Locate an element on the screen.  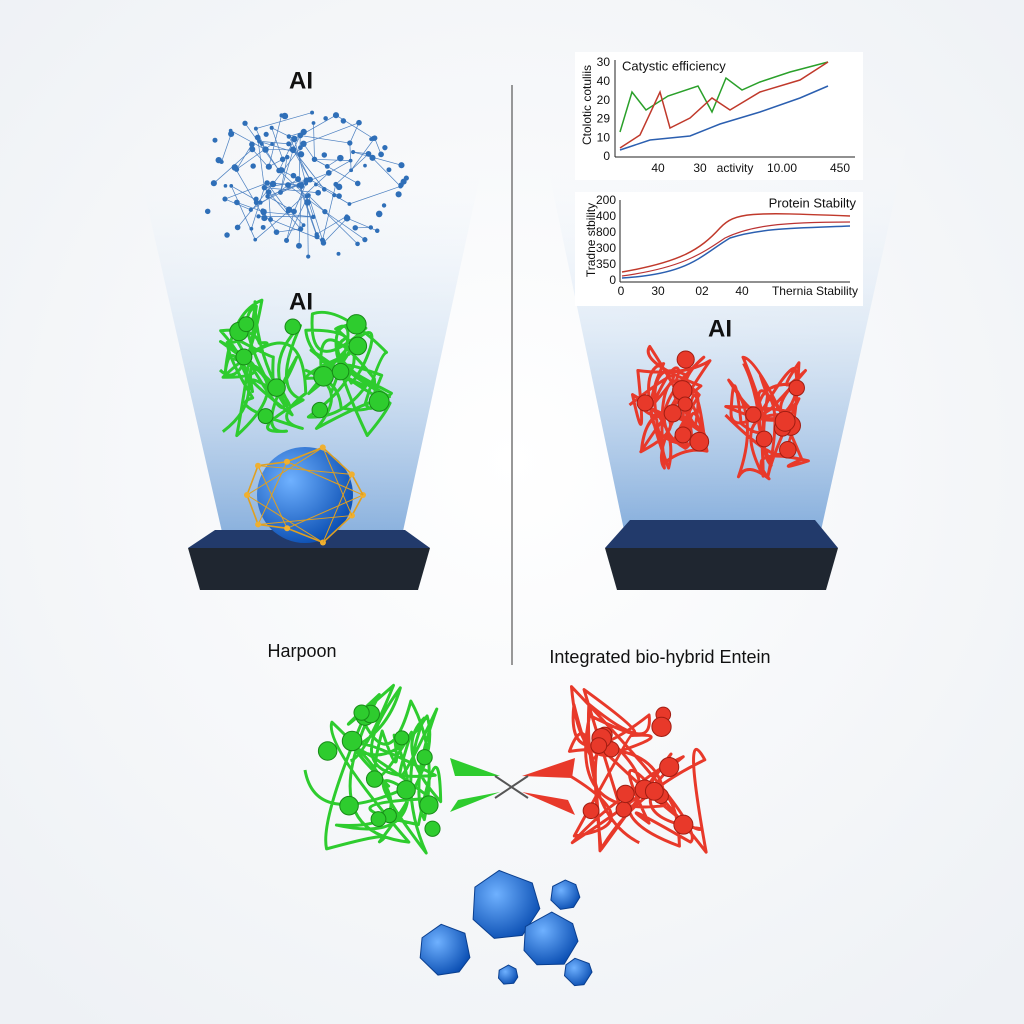
x-tick-label: 30 is located at coordinates (700, 168).